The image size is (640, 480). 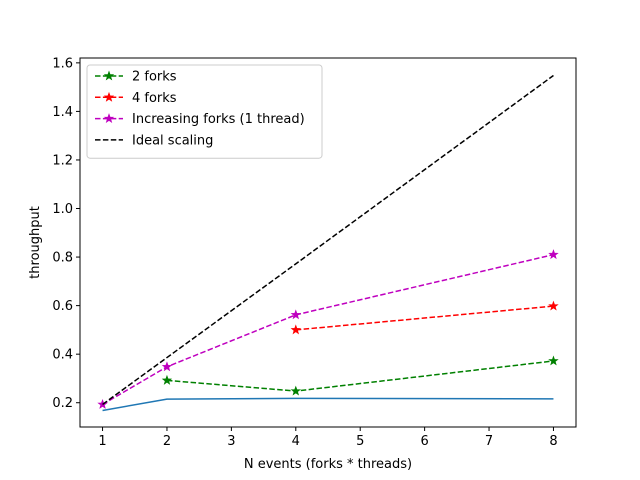 I want to click on x-tick-label: 3, so click(x=231, y=441).